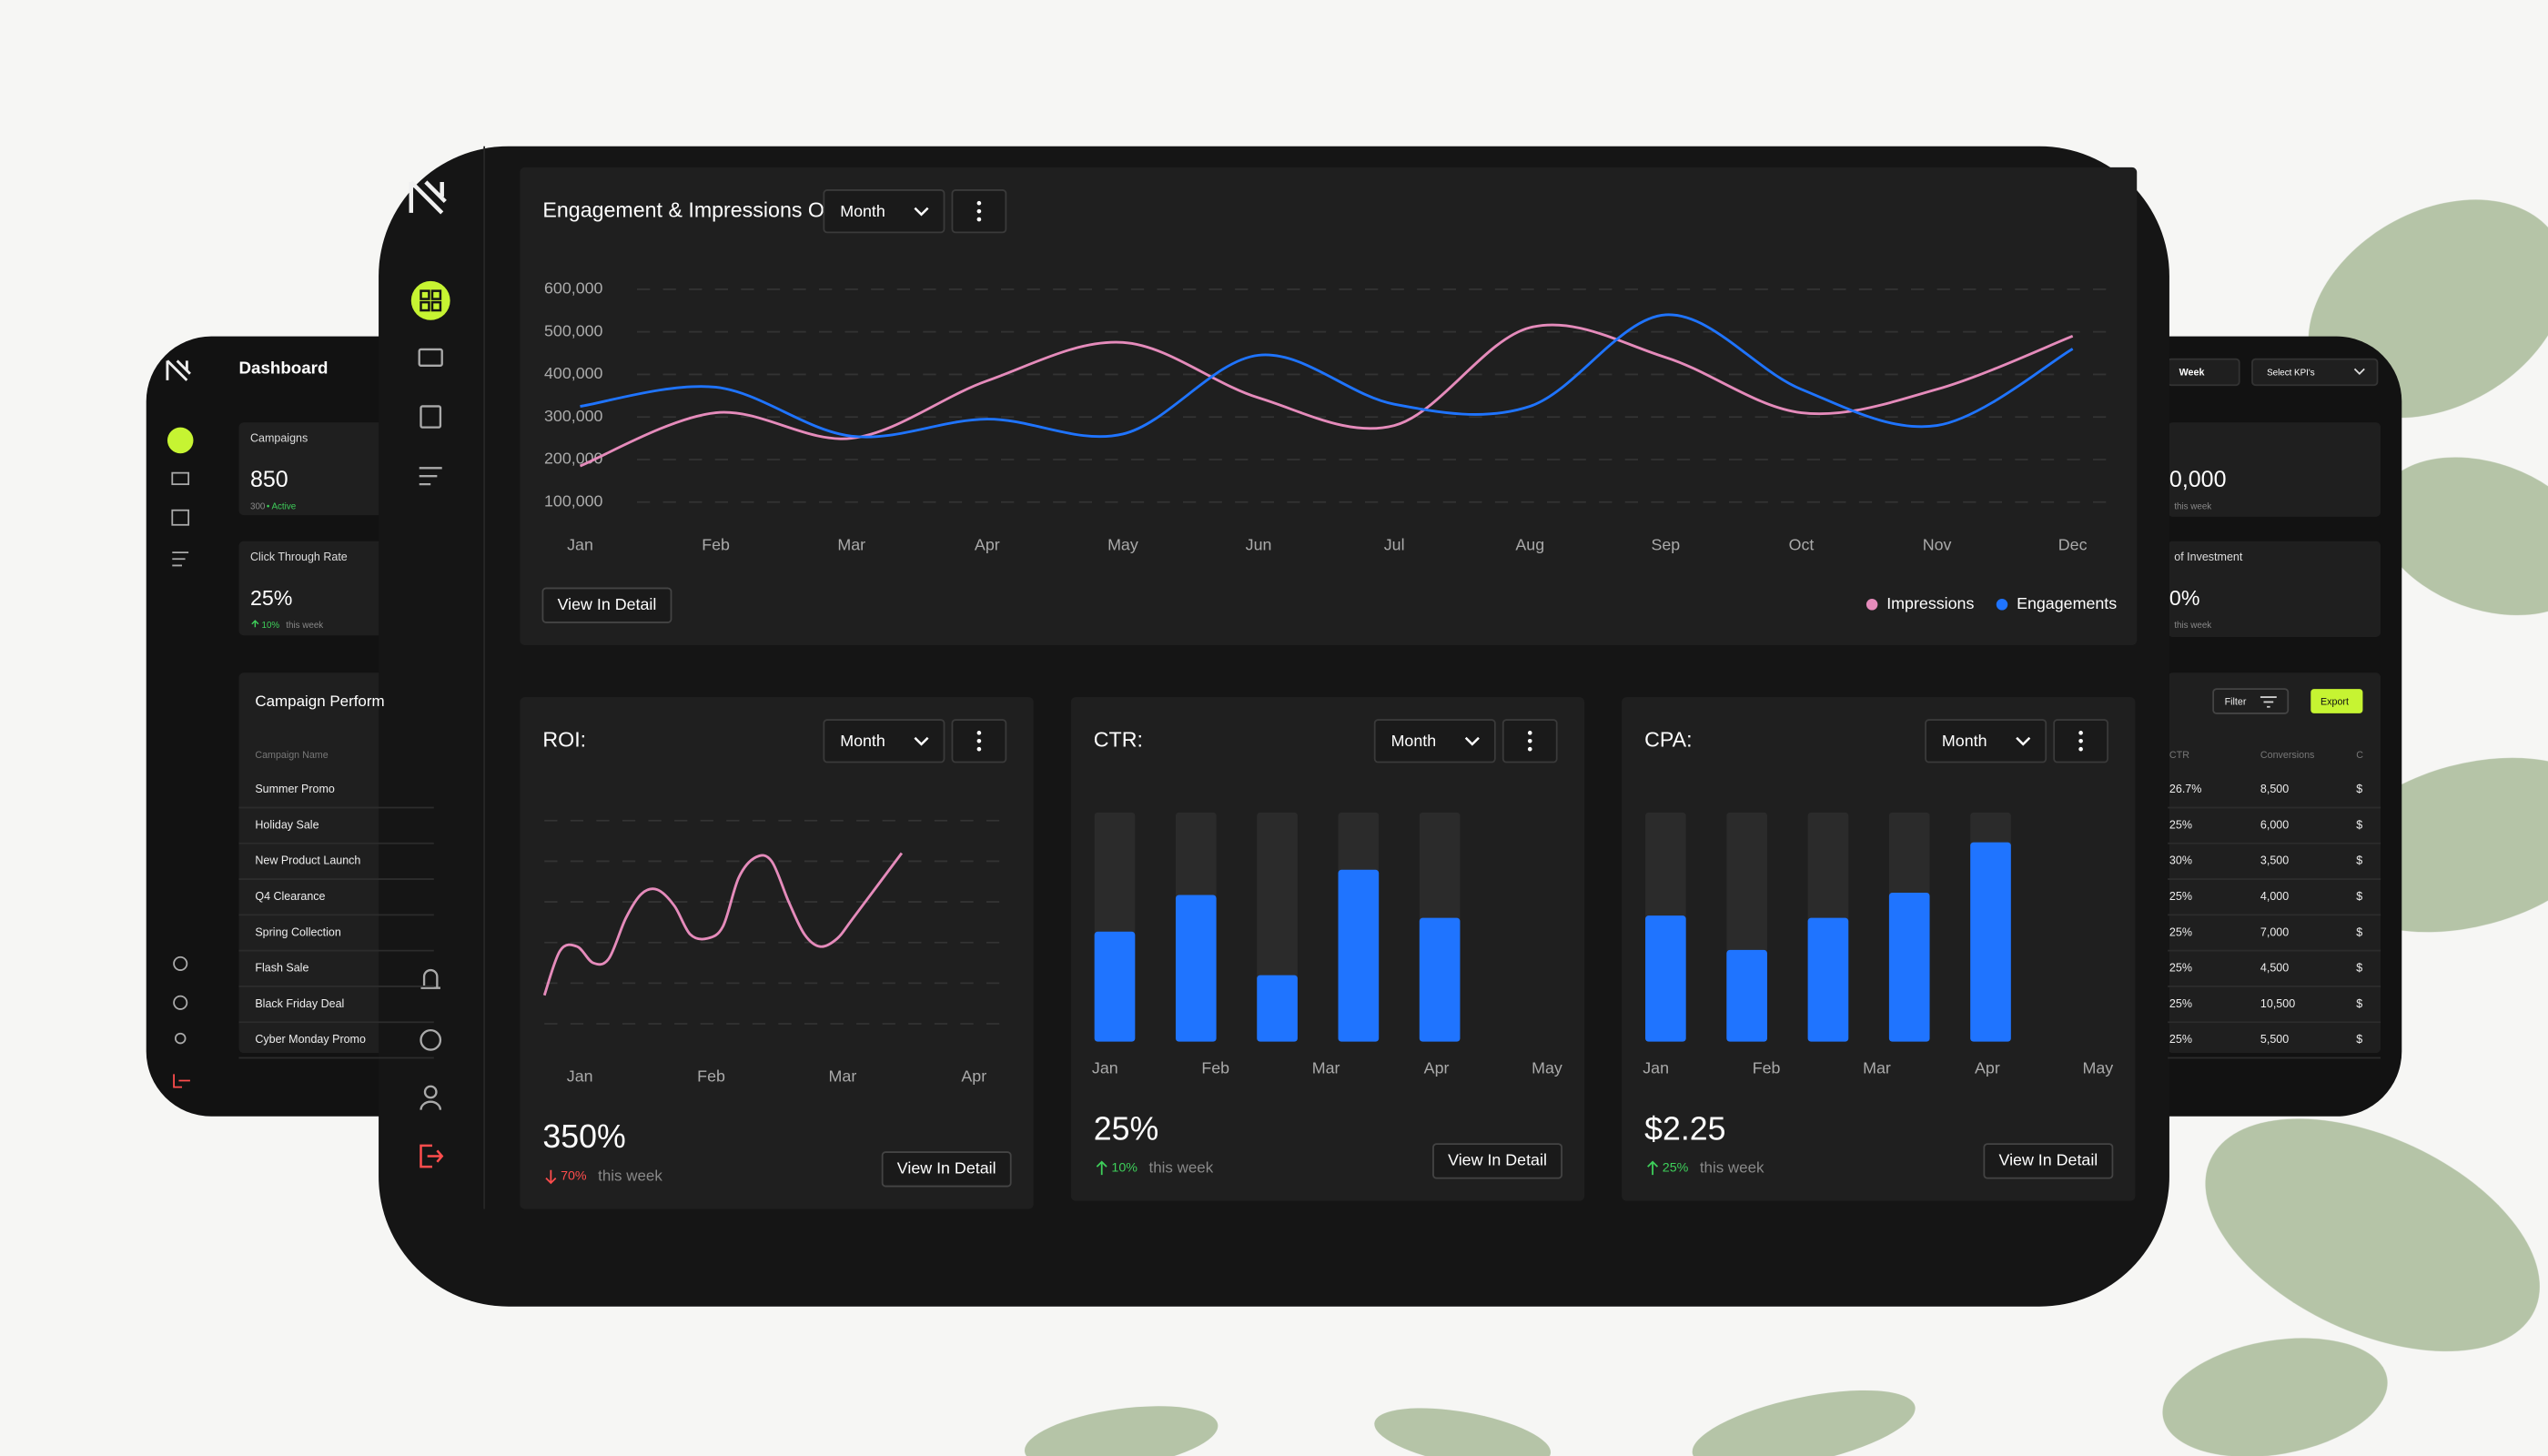 This screenshot has height=1456, width=2548. Describe the element at coordinates (1327, 396) in the screenshot. I see `line-series` at that location.